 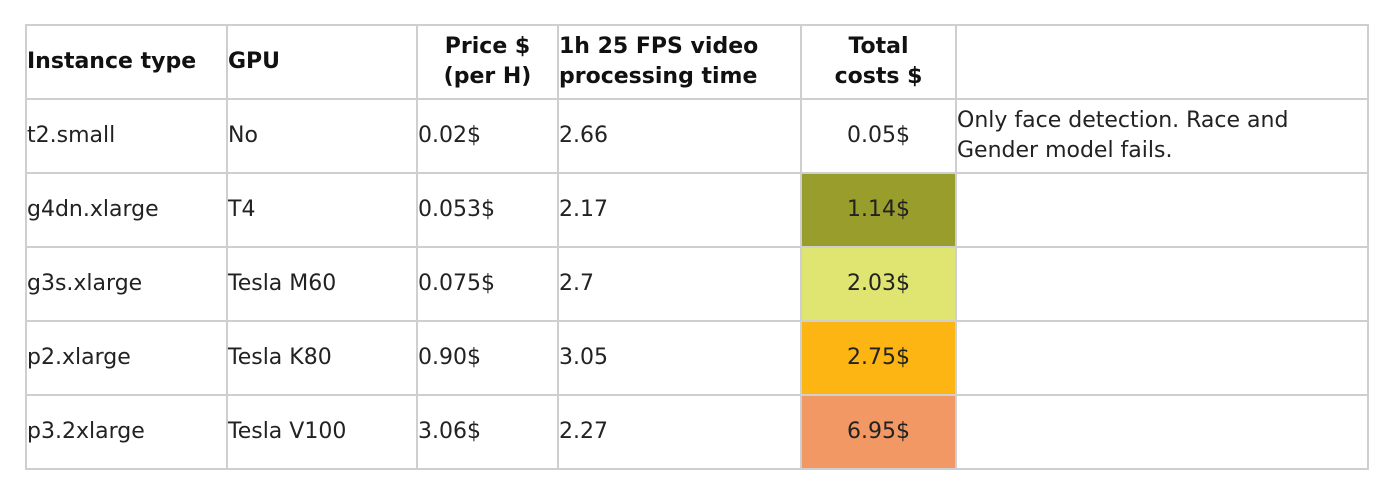 I want to click on cell-price: 0.90$, so click(x=487, y=358).